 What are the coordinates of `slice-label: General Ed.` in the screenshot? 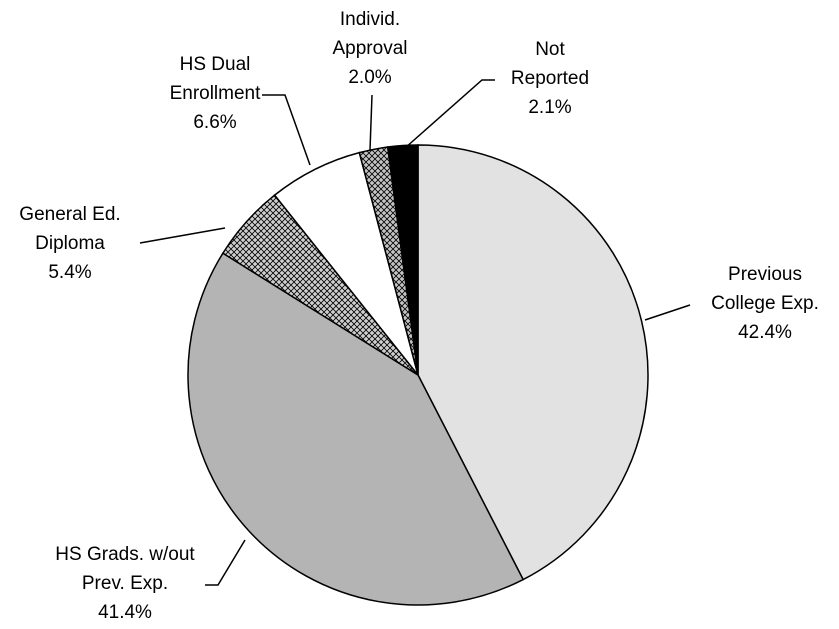 It's located at (69, 214).